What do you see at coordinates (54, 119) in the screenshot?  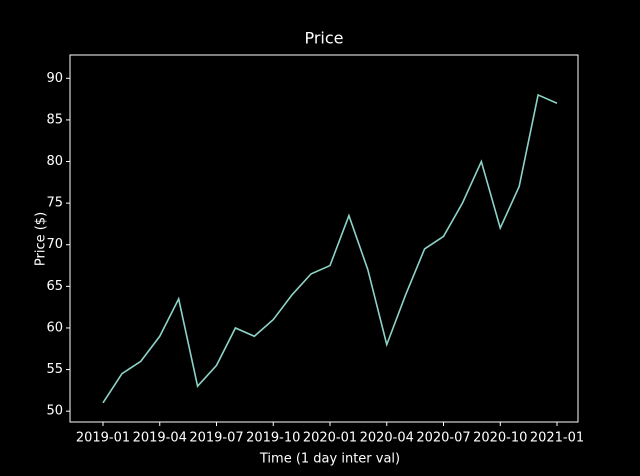 I see `y-tick-label: 85` at bounding box center [54, 119].